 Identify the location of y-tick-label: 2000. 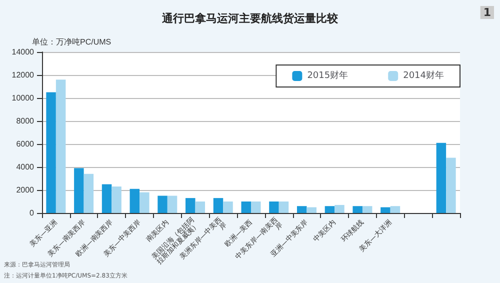
(25, 190).